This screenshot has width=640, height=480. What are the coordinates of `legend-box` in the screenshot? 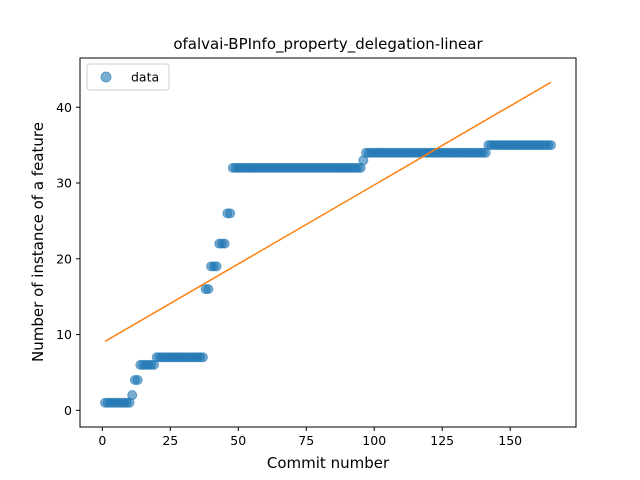 It's located at (128, 77).